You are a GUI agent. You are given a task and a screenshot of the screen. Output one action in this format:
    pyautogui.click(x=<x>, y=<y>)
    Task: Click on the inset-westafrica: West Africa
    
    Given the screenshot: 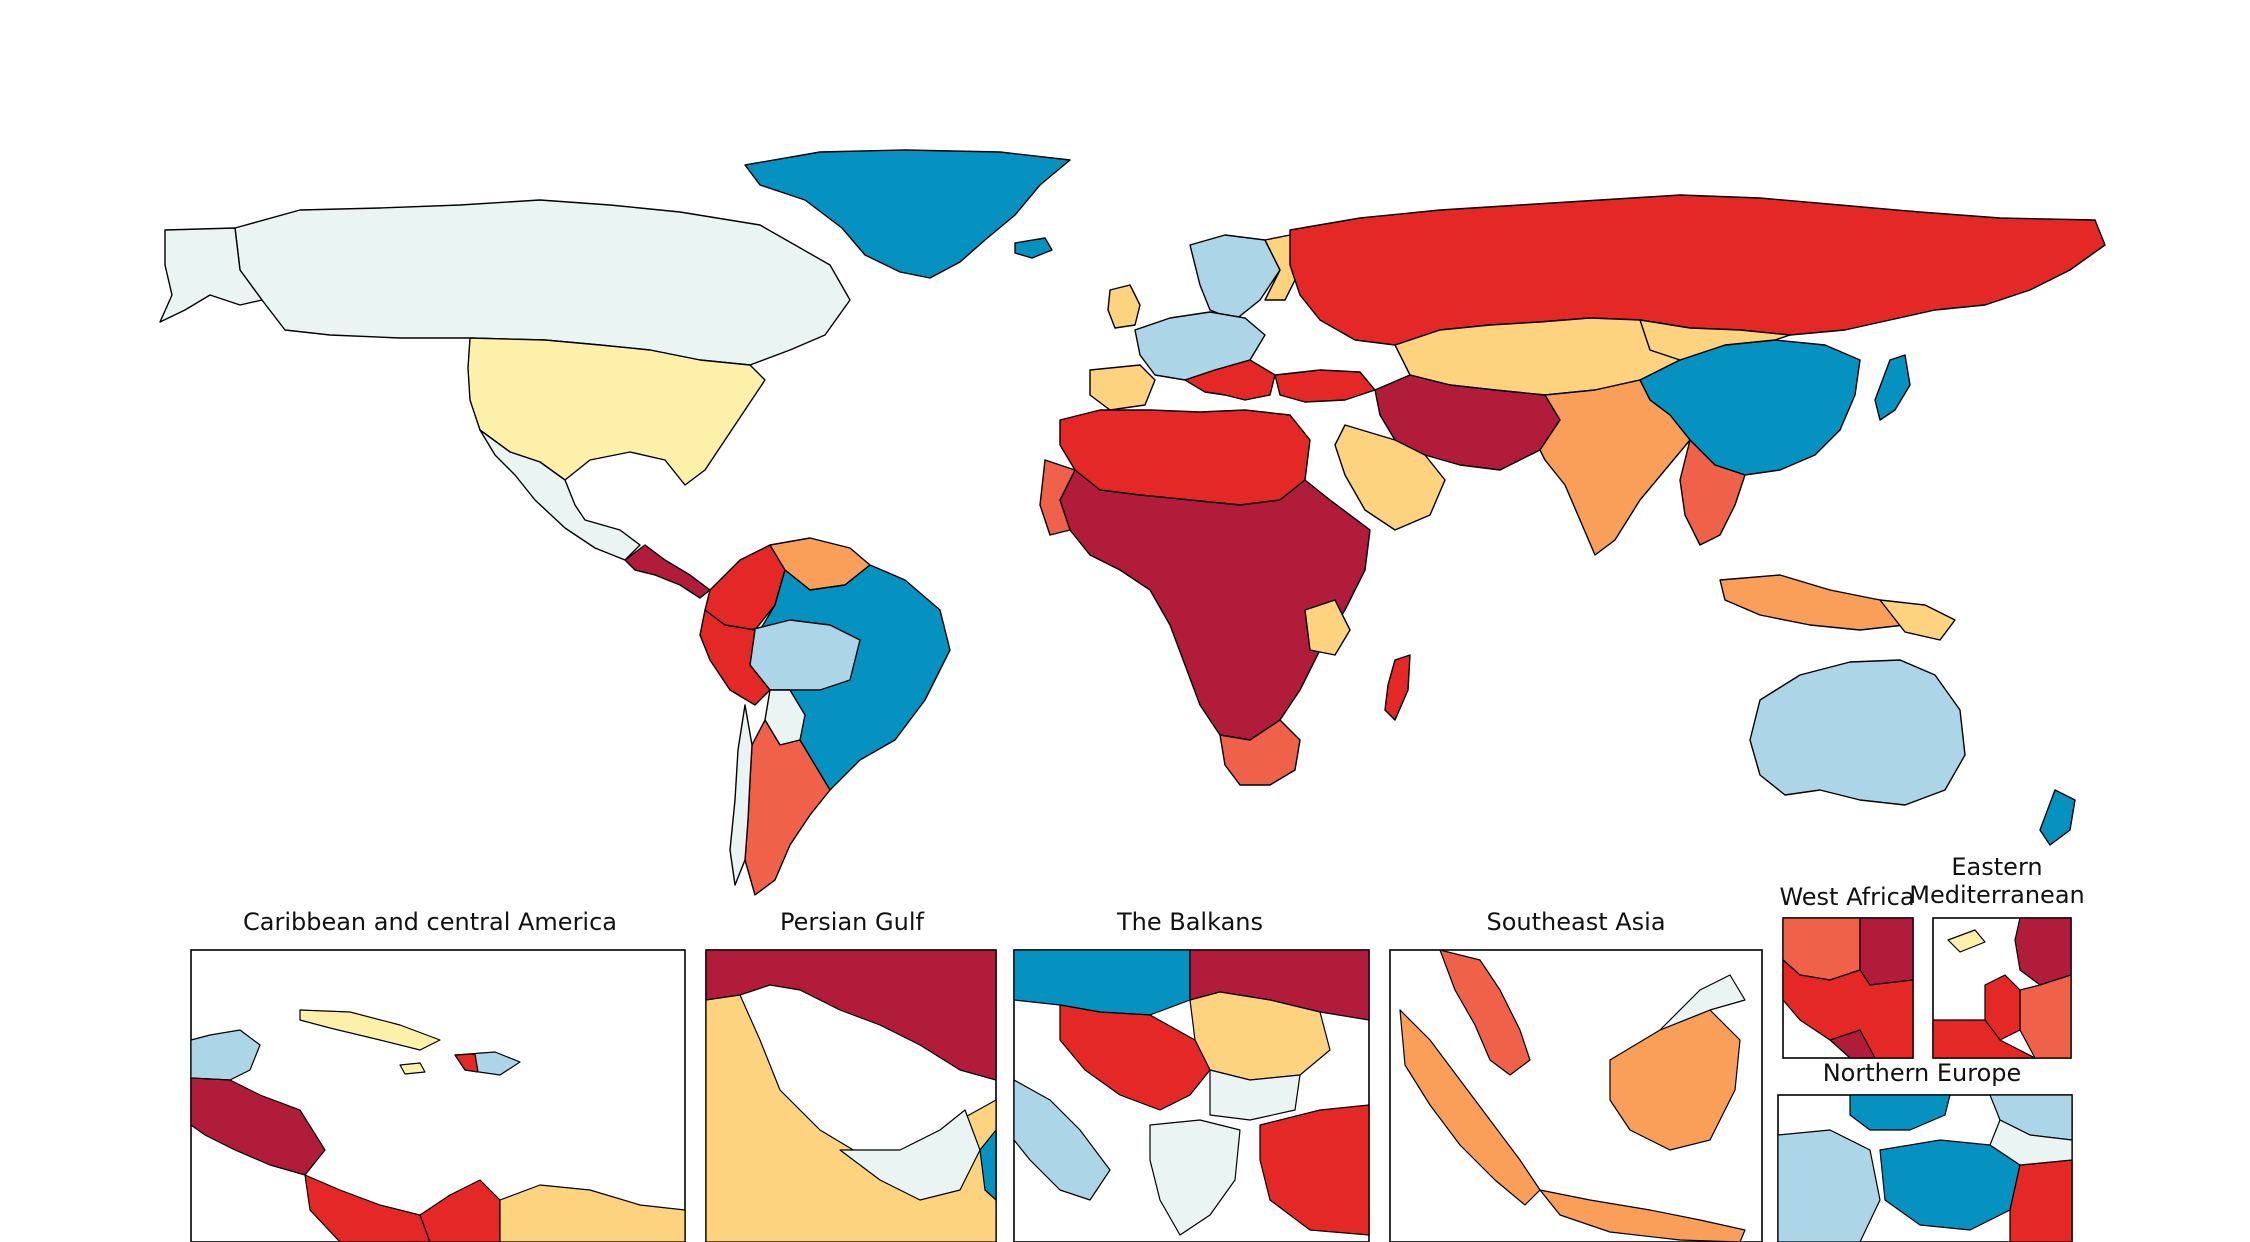 What is the action you would take?
    pyautogui.click(x=1847, y=971)
    